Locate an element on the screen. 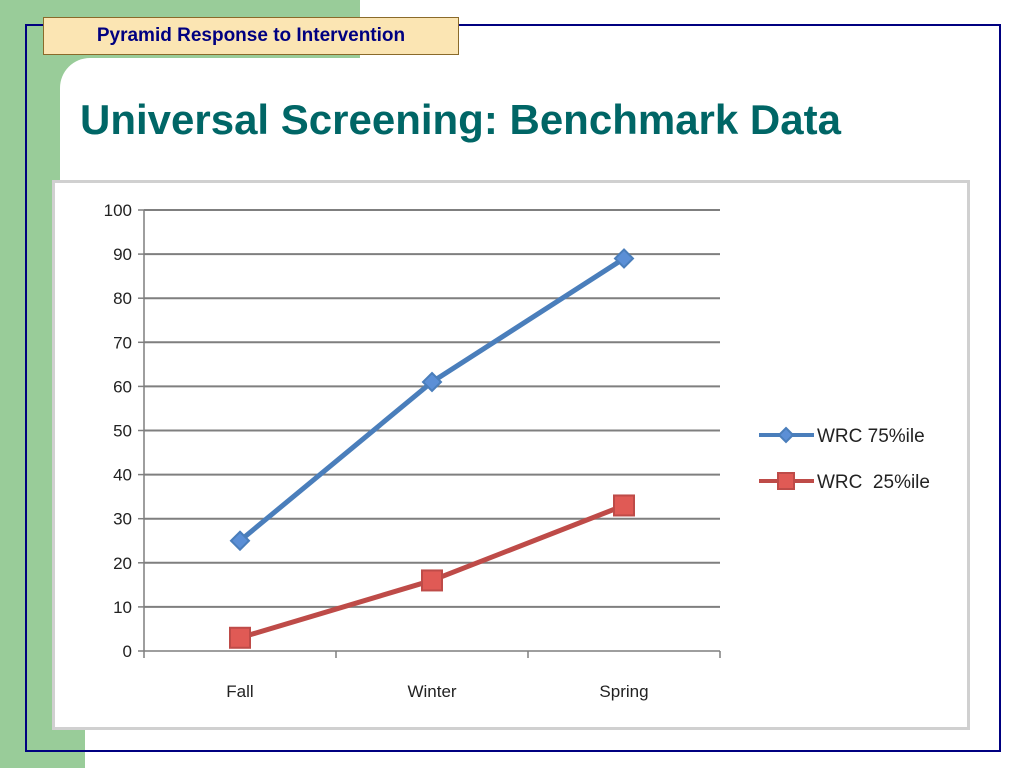 This screenshot has width=1024, height=768. y-tick-label: 60 is located at coordinates (122, 386).